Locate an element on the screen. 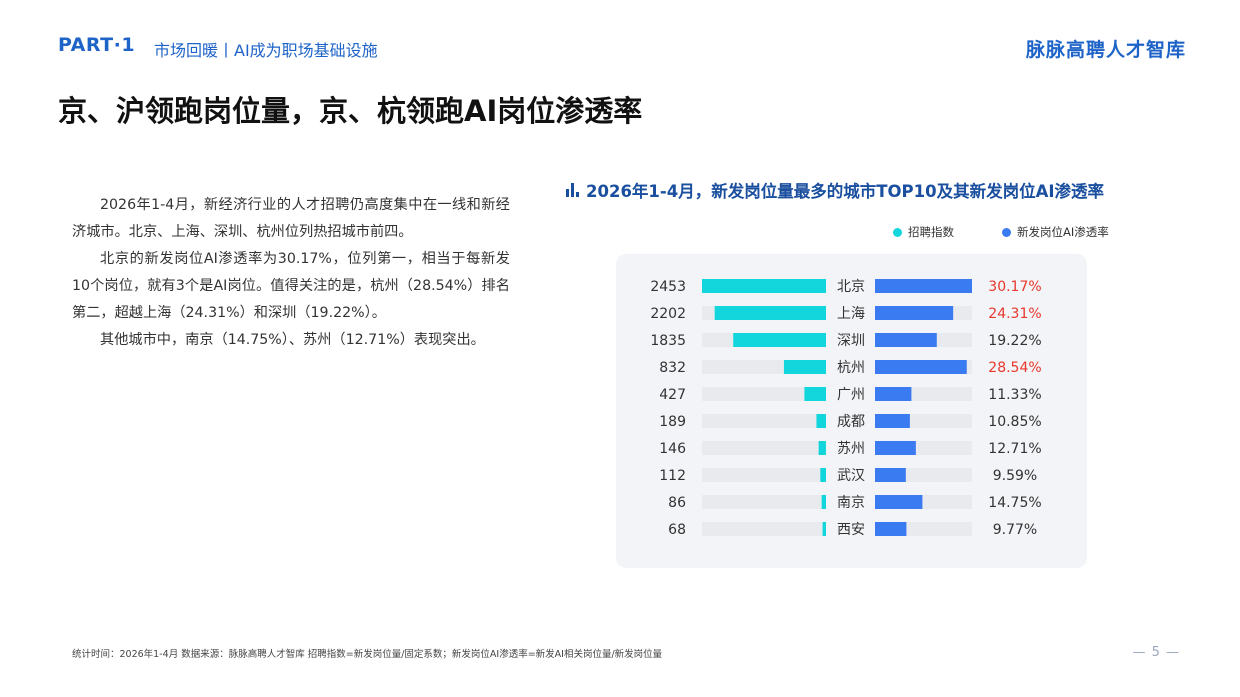  legend-item-rate: 新发岗位AI渗透率 is located at coordinates (1055, 232).